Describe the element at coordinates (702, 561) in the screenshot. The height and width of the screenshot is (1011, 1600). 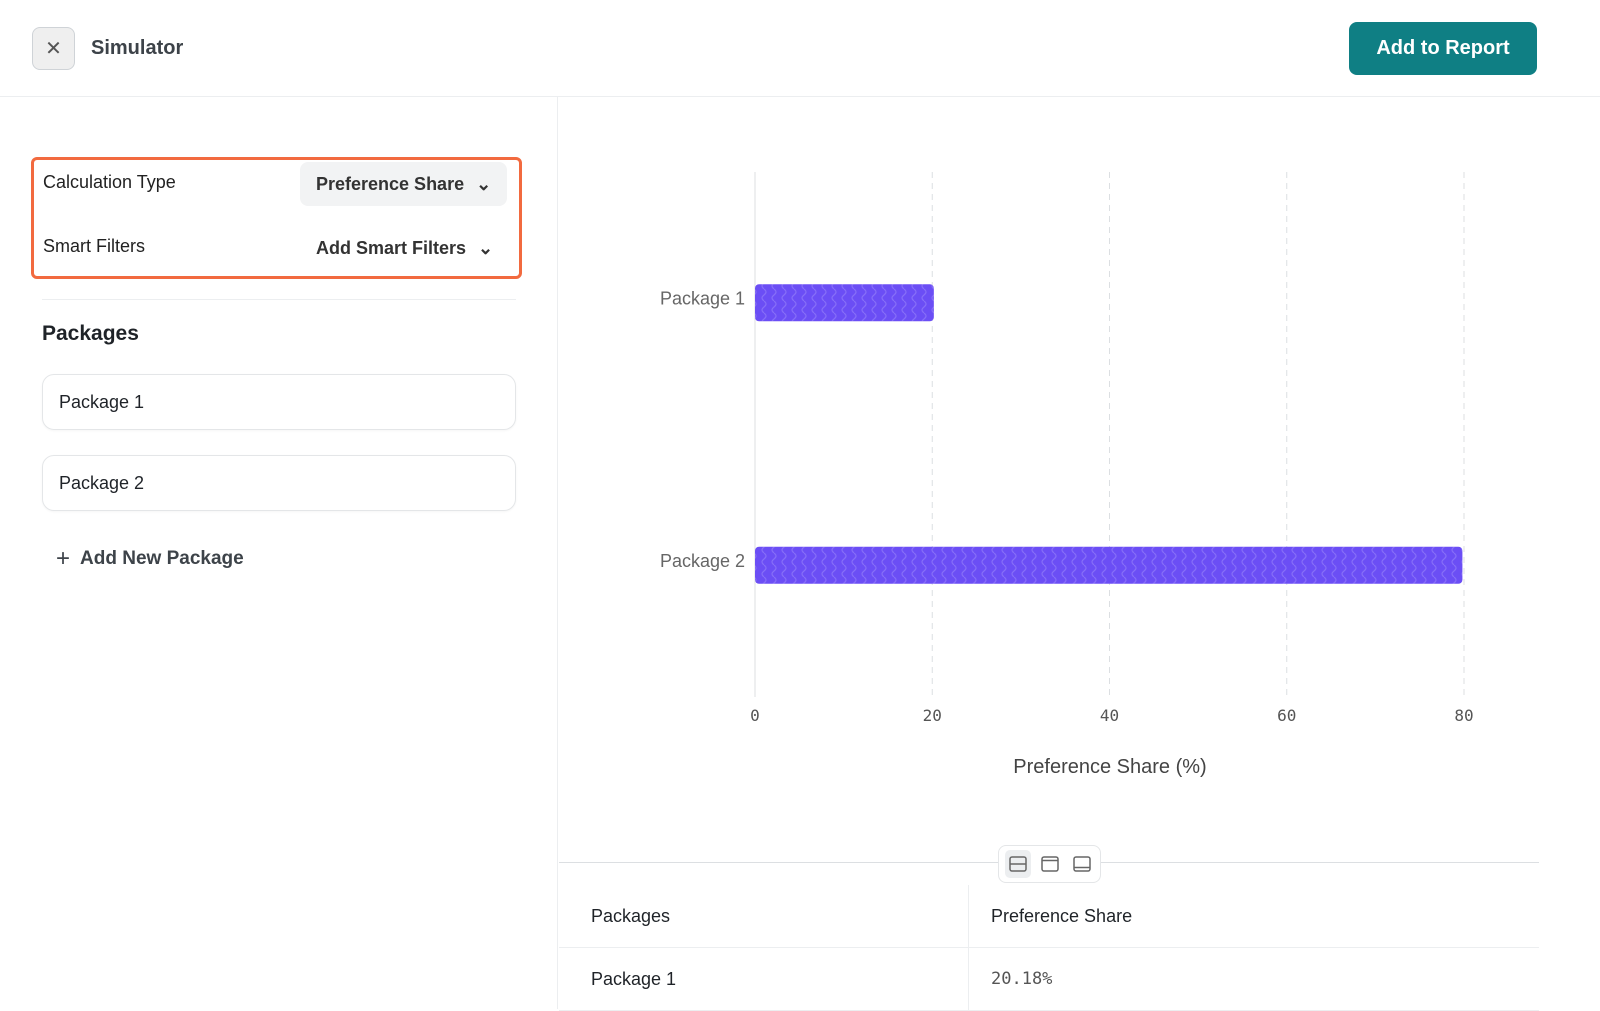
I see `y-tick-label: Package 2` at that location.